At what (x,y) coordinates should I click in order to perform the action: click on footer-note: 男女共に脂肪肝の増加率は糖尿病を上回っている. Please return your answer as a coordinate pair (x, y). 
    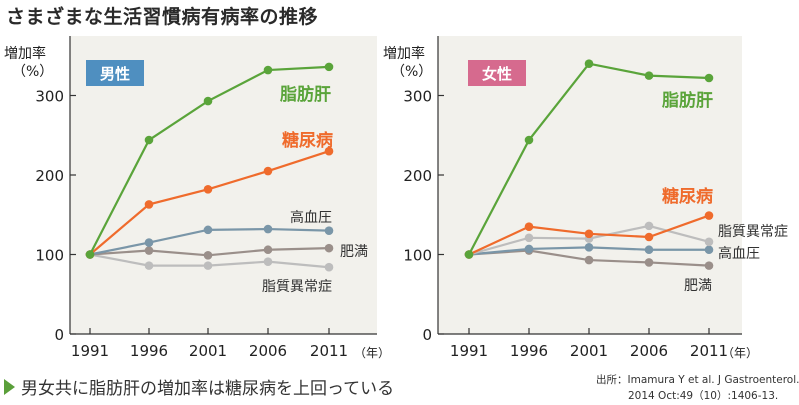
    Looking at the image, I should click on (199, 386).